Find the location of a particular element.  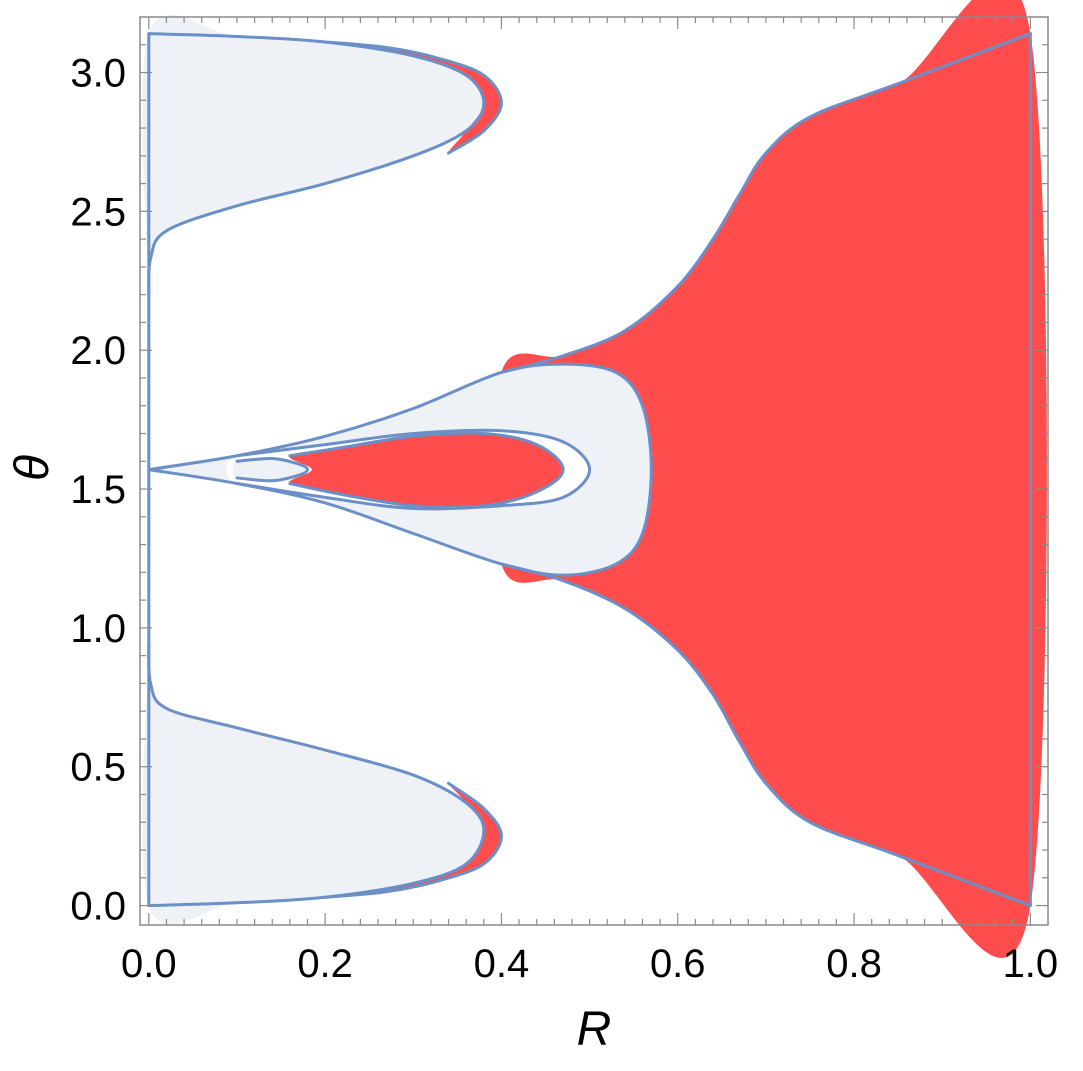

curve-center-ring-boundary is located at coordinates (413, 469).